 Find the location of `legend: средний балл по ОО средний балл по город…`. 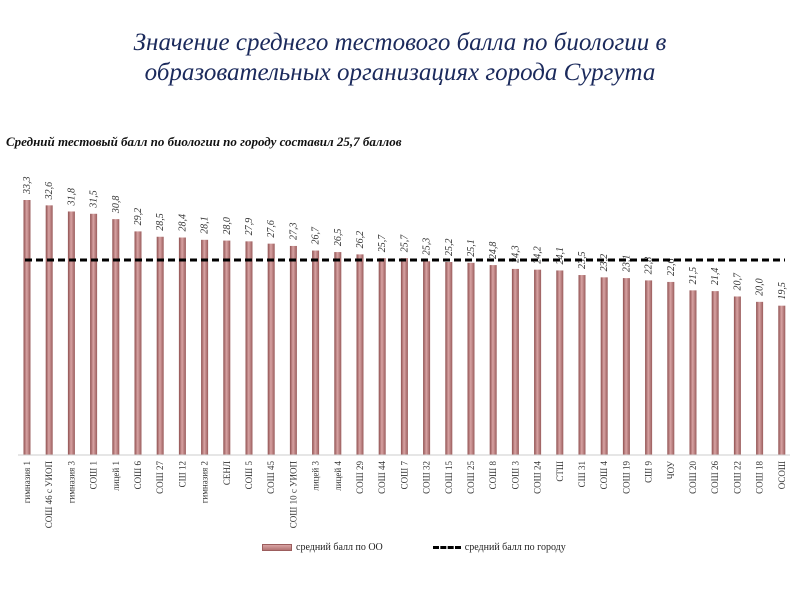

legend: средний балл по ОО средний балл по город… is located at coordinates (414, 547).